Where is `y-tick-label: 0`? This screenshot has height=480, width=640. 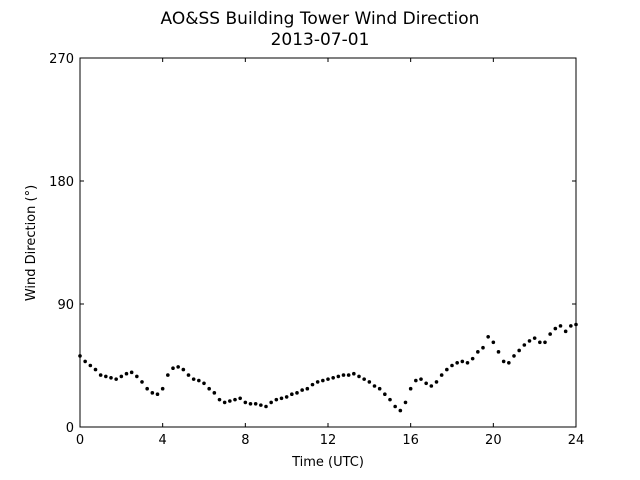 y-tick-label: 0 is located at coordinates (70, 428).